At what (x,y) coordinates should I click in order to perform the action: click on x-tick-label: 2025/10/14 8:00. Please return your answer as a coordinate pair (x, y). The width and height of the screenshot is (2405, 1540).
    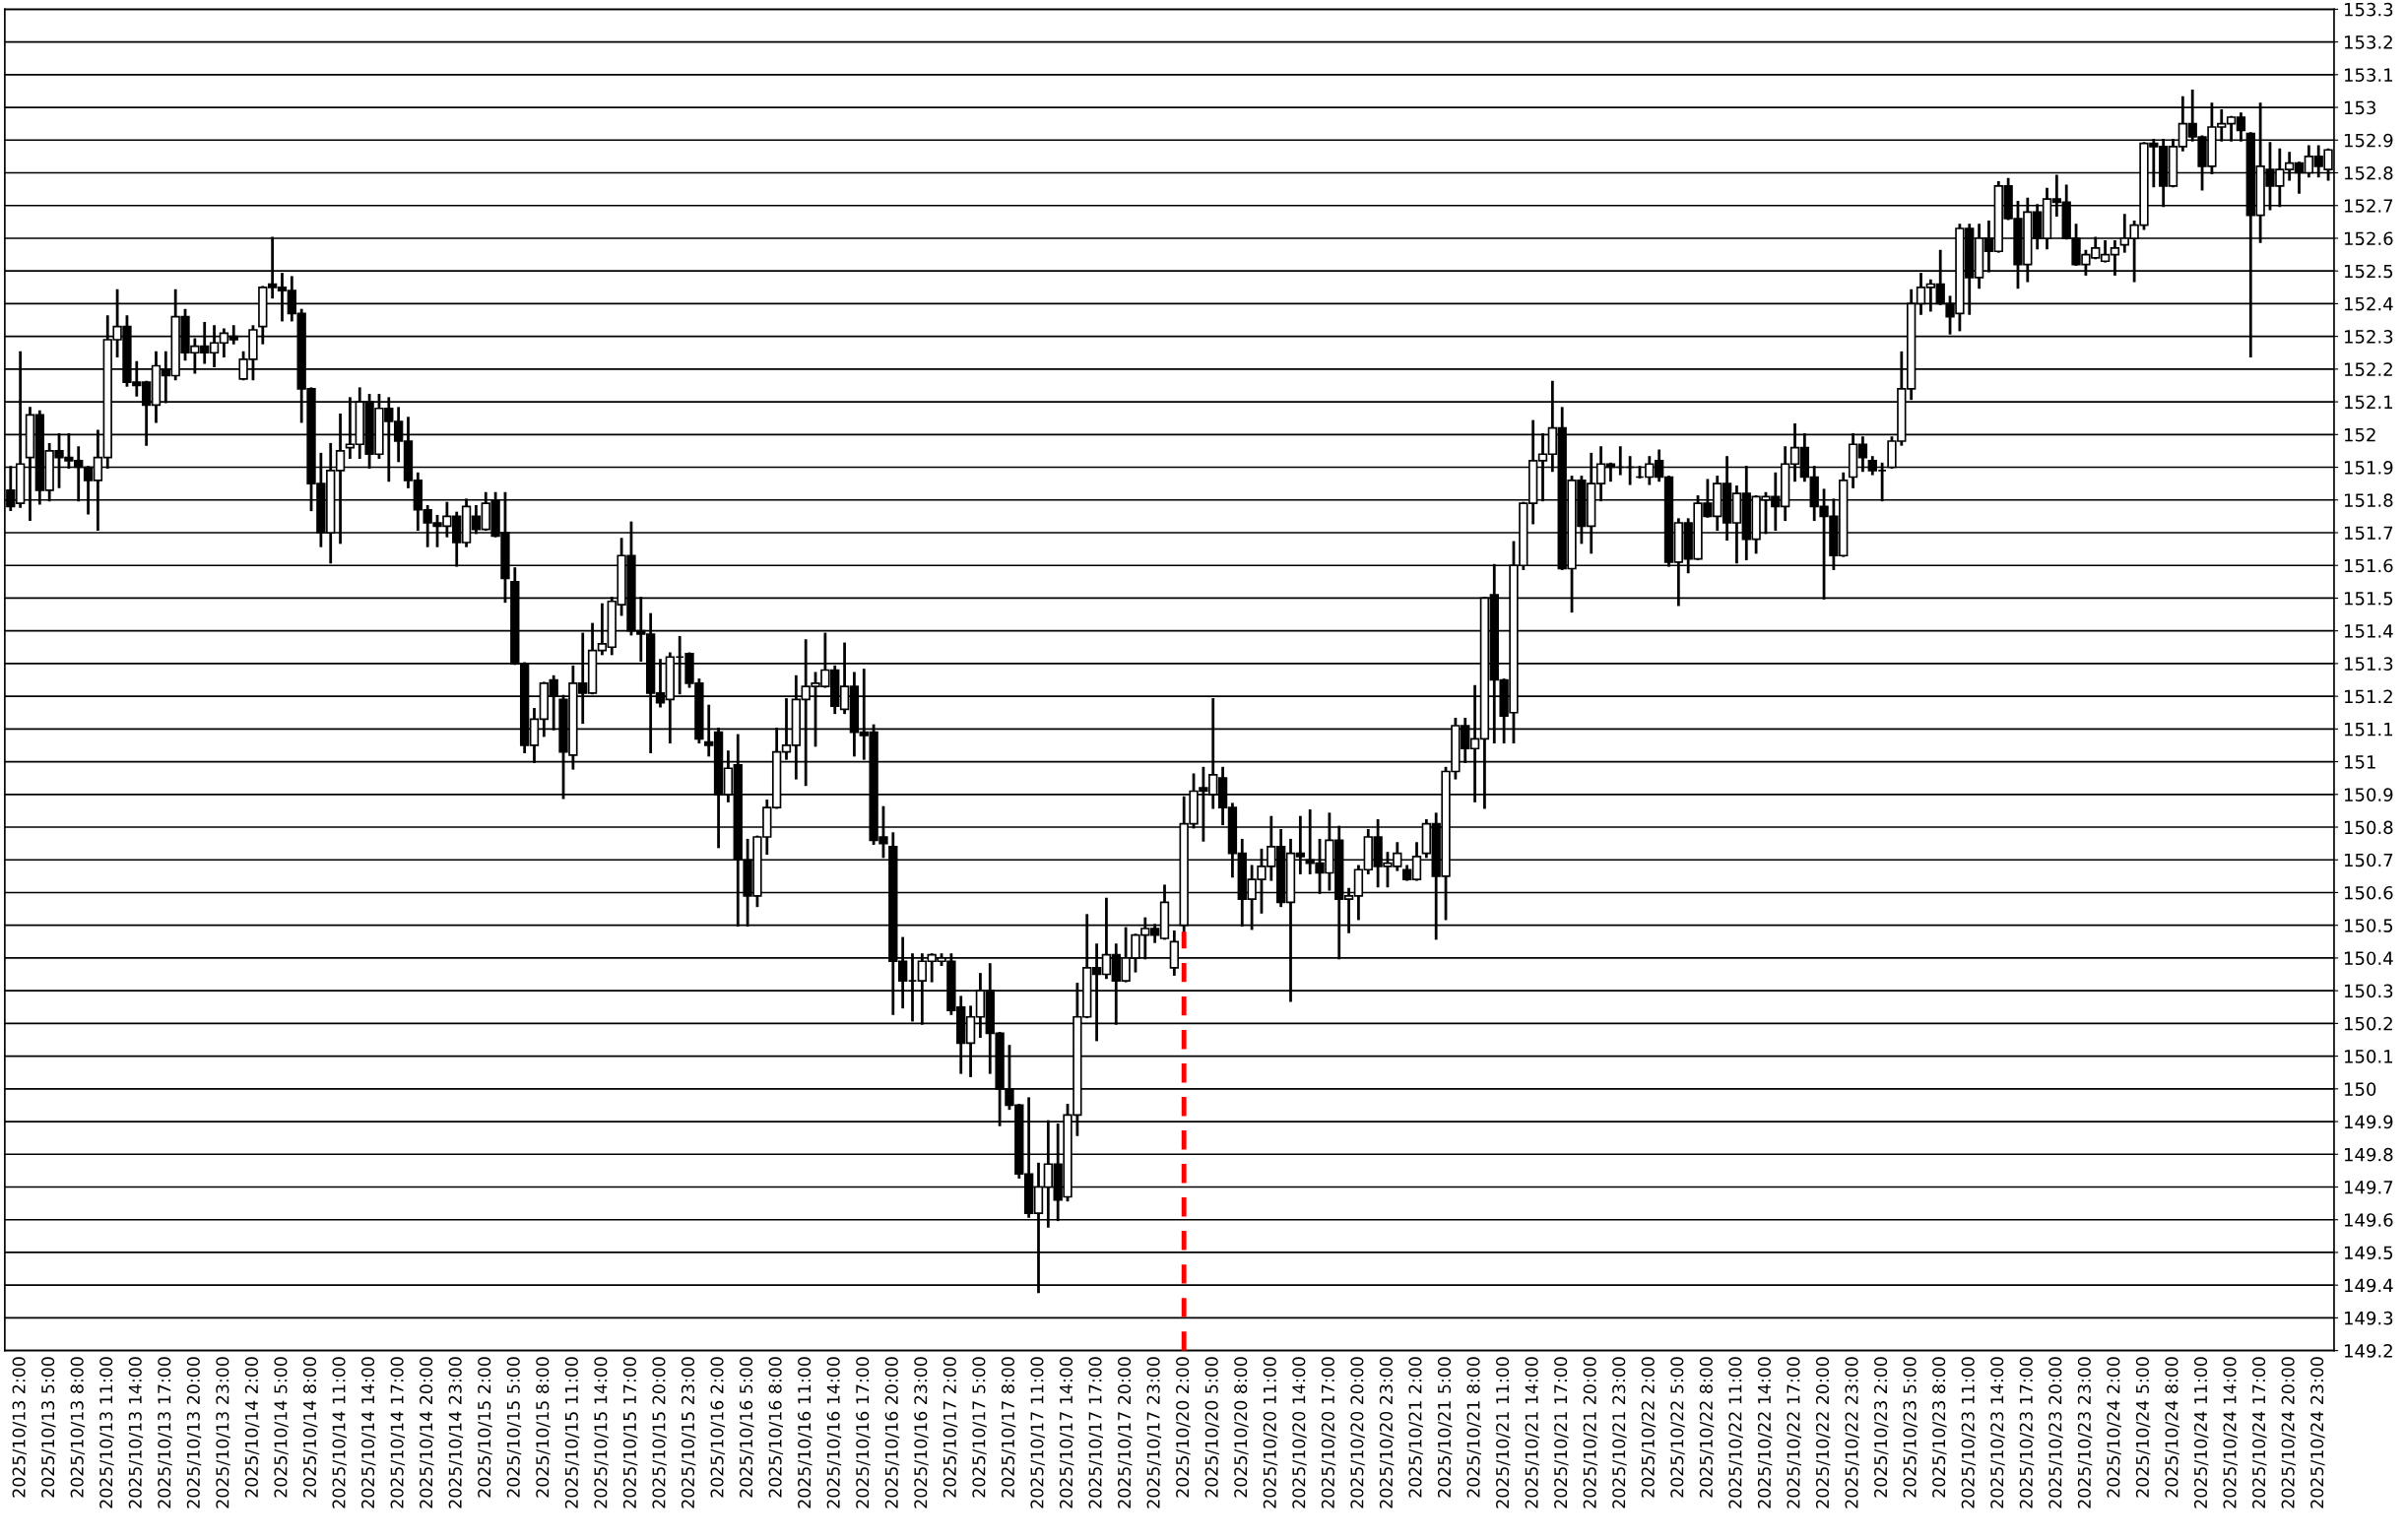
    Looking at the image, I should click on (310, 1427).